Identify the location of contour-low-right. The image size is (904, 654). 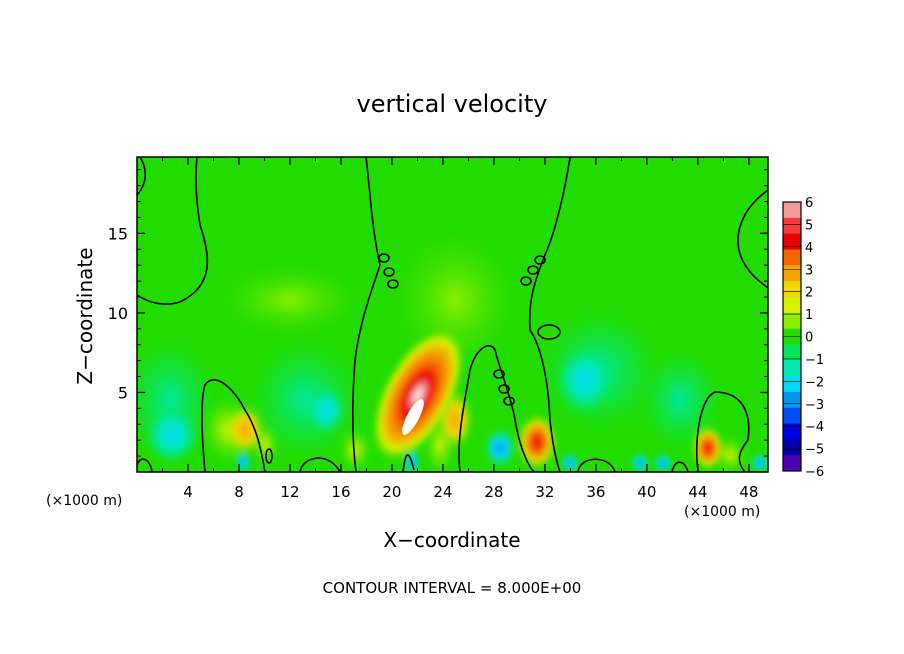
(596, 465).